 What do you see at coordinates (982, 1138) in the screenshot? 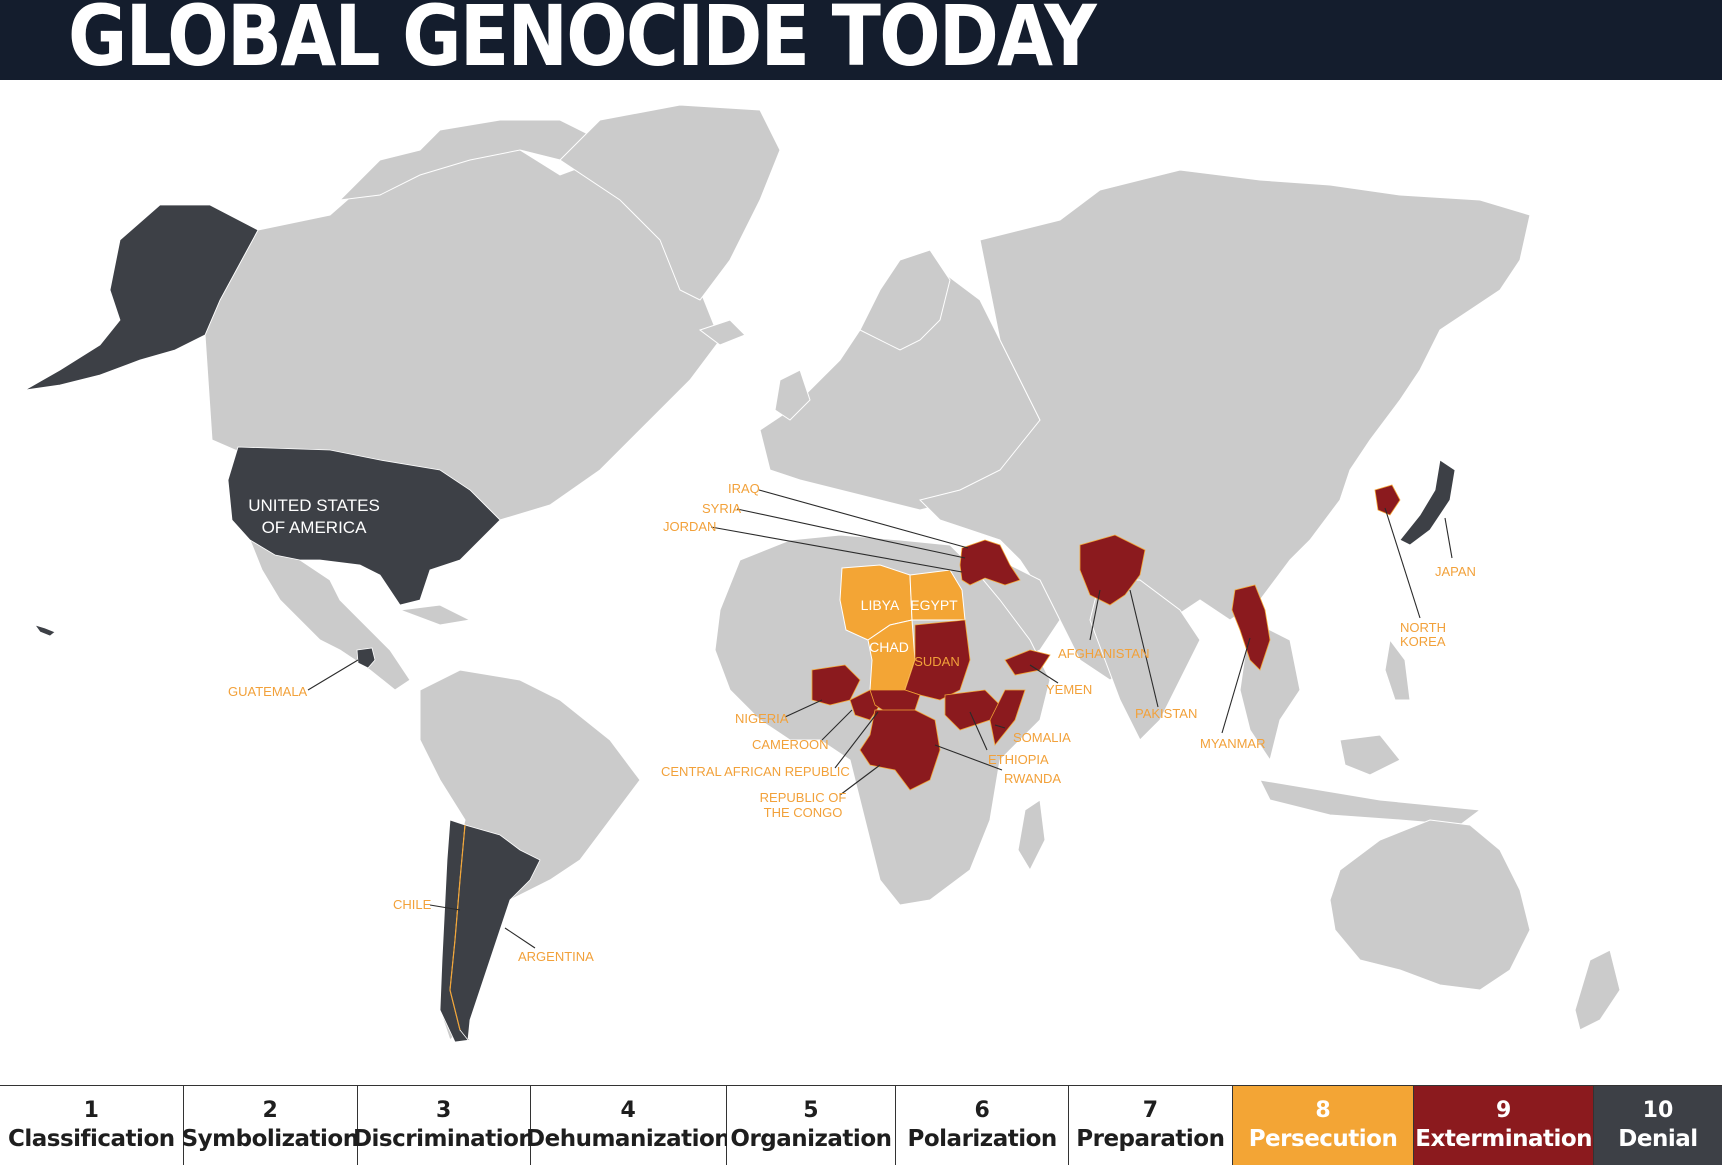
I see `stage-name: Polarization` at bounding box center [982, 1138].